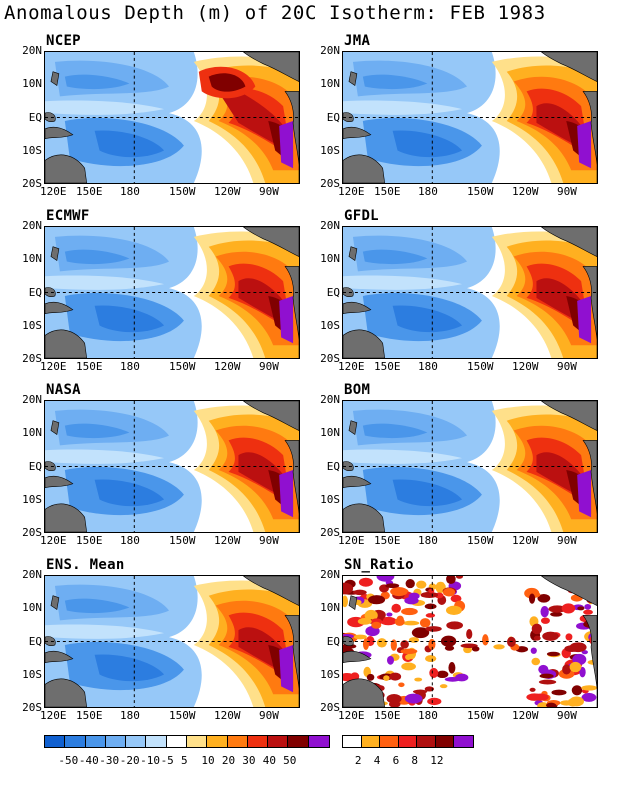 The image size is (618, 800). I want to click on colorbar-label: 2, so click(358, 760).